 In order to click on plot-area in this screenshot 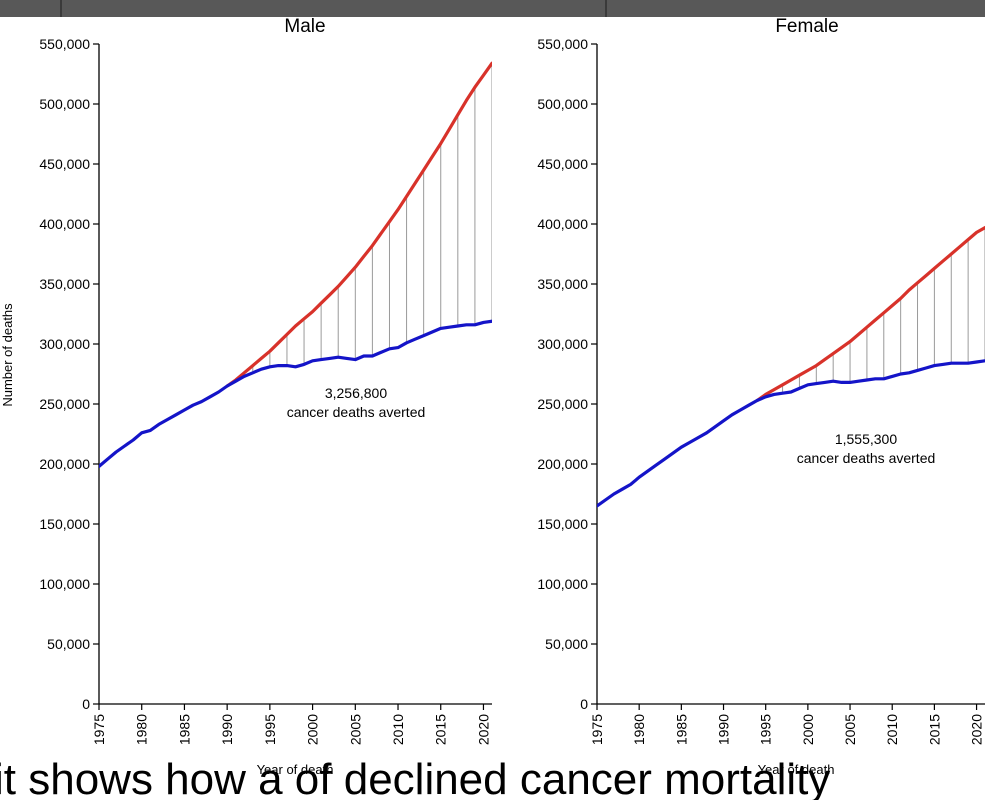, I will do `click(791, 367)`.